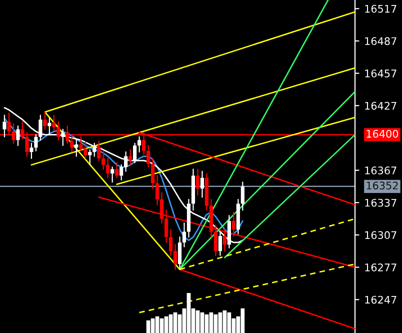 The height and width of the screenshot is (333, 402). Describe the element at coordinates (380, 106) in the screenshot. I see `y-tick-label: 16427` at that location.